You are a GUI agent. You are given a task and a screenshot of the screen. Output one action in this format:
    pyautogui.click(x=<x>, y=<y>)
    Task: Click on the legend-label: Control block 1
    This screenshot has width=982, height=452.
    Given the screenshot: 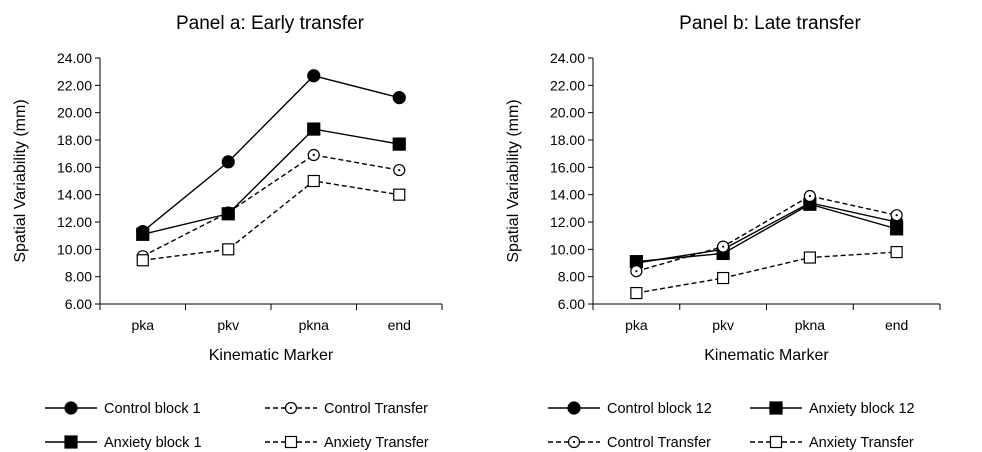 What is the action you would take?
    pyautogui.click(x=152, y=409)
    